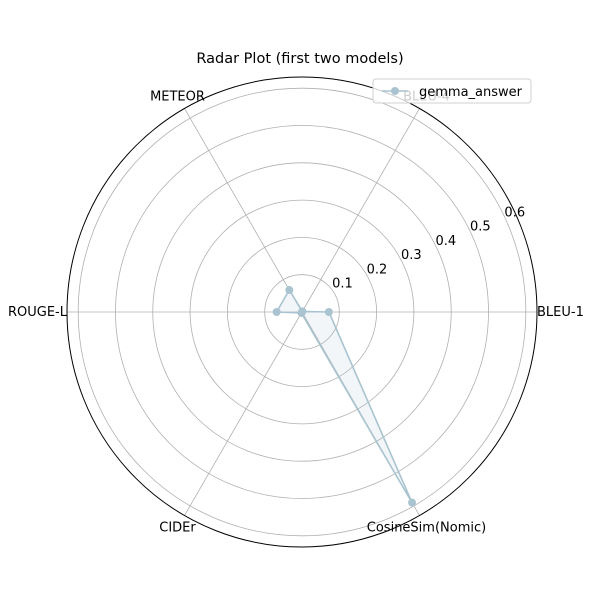 Image resolution: width=600 pixels, height=600 pixels. I want to click on legend-box, so click(452, 91).